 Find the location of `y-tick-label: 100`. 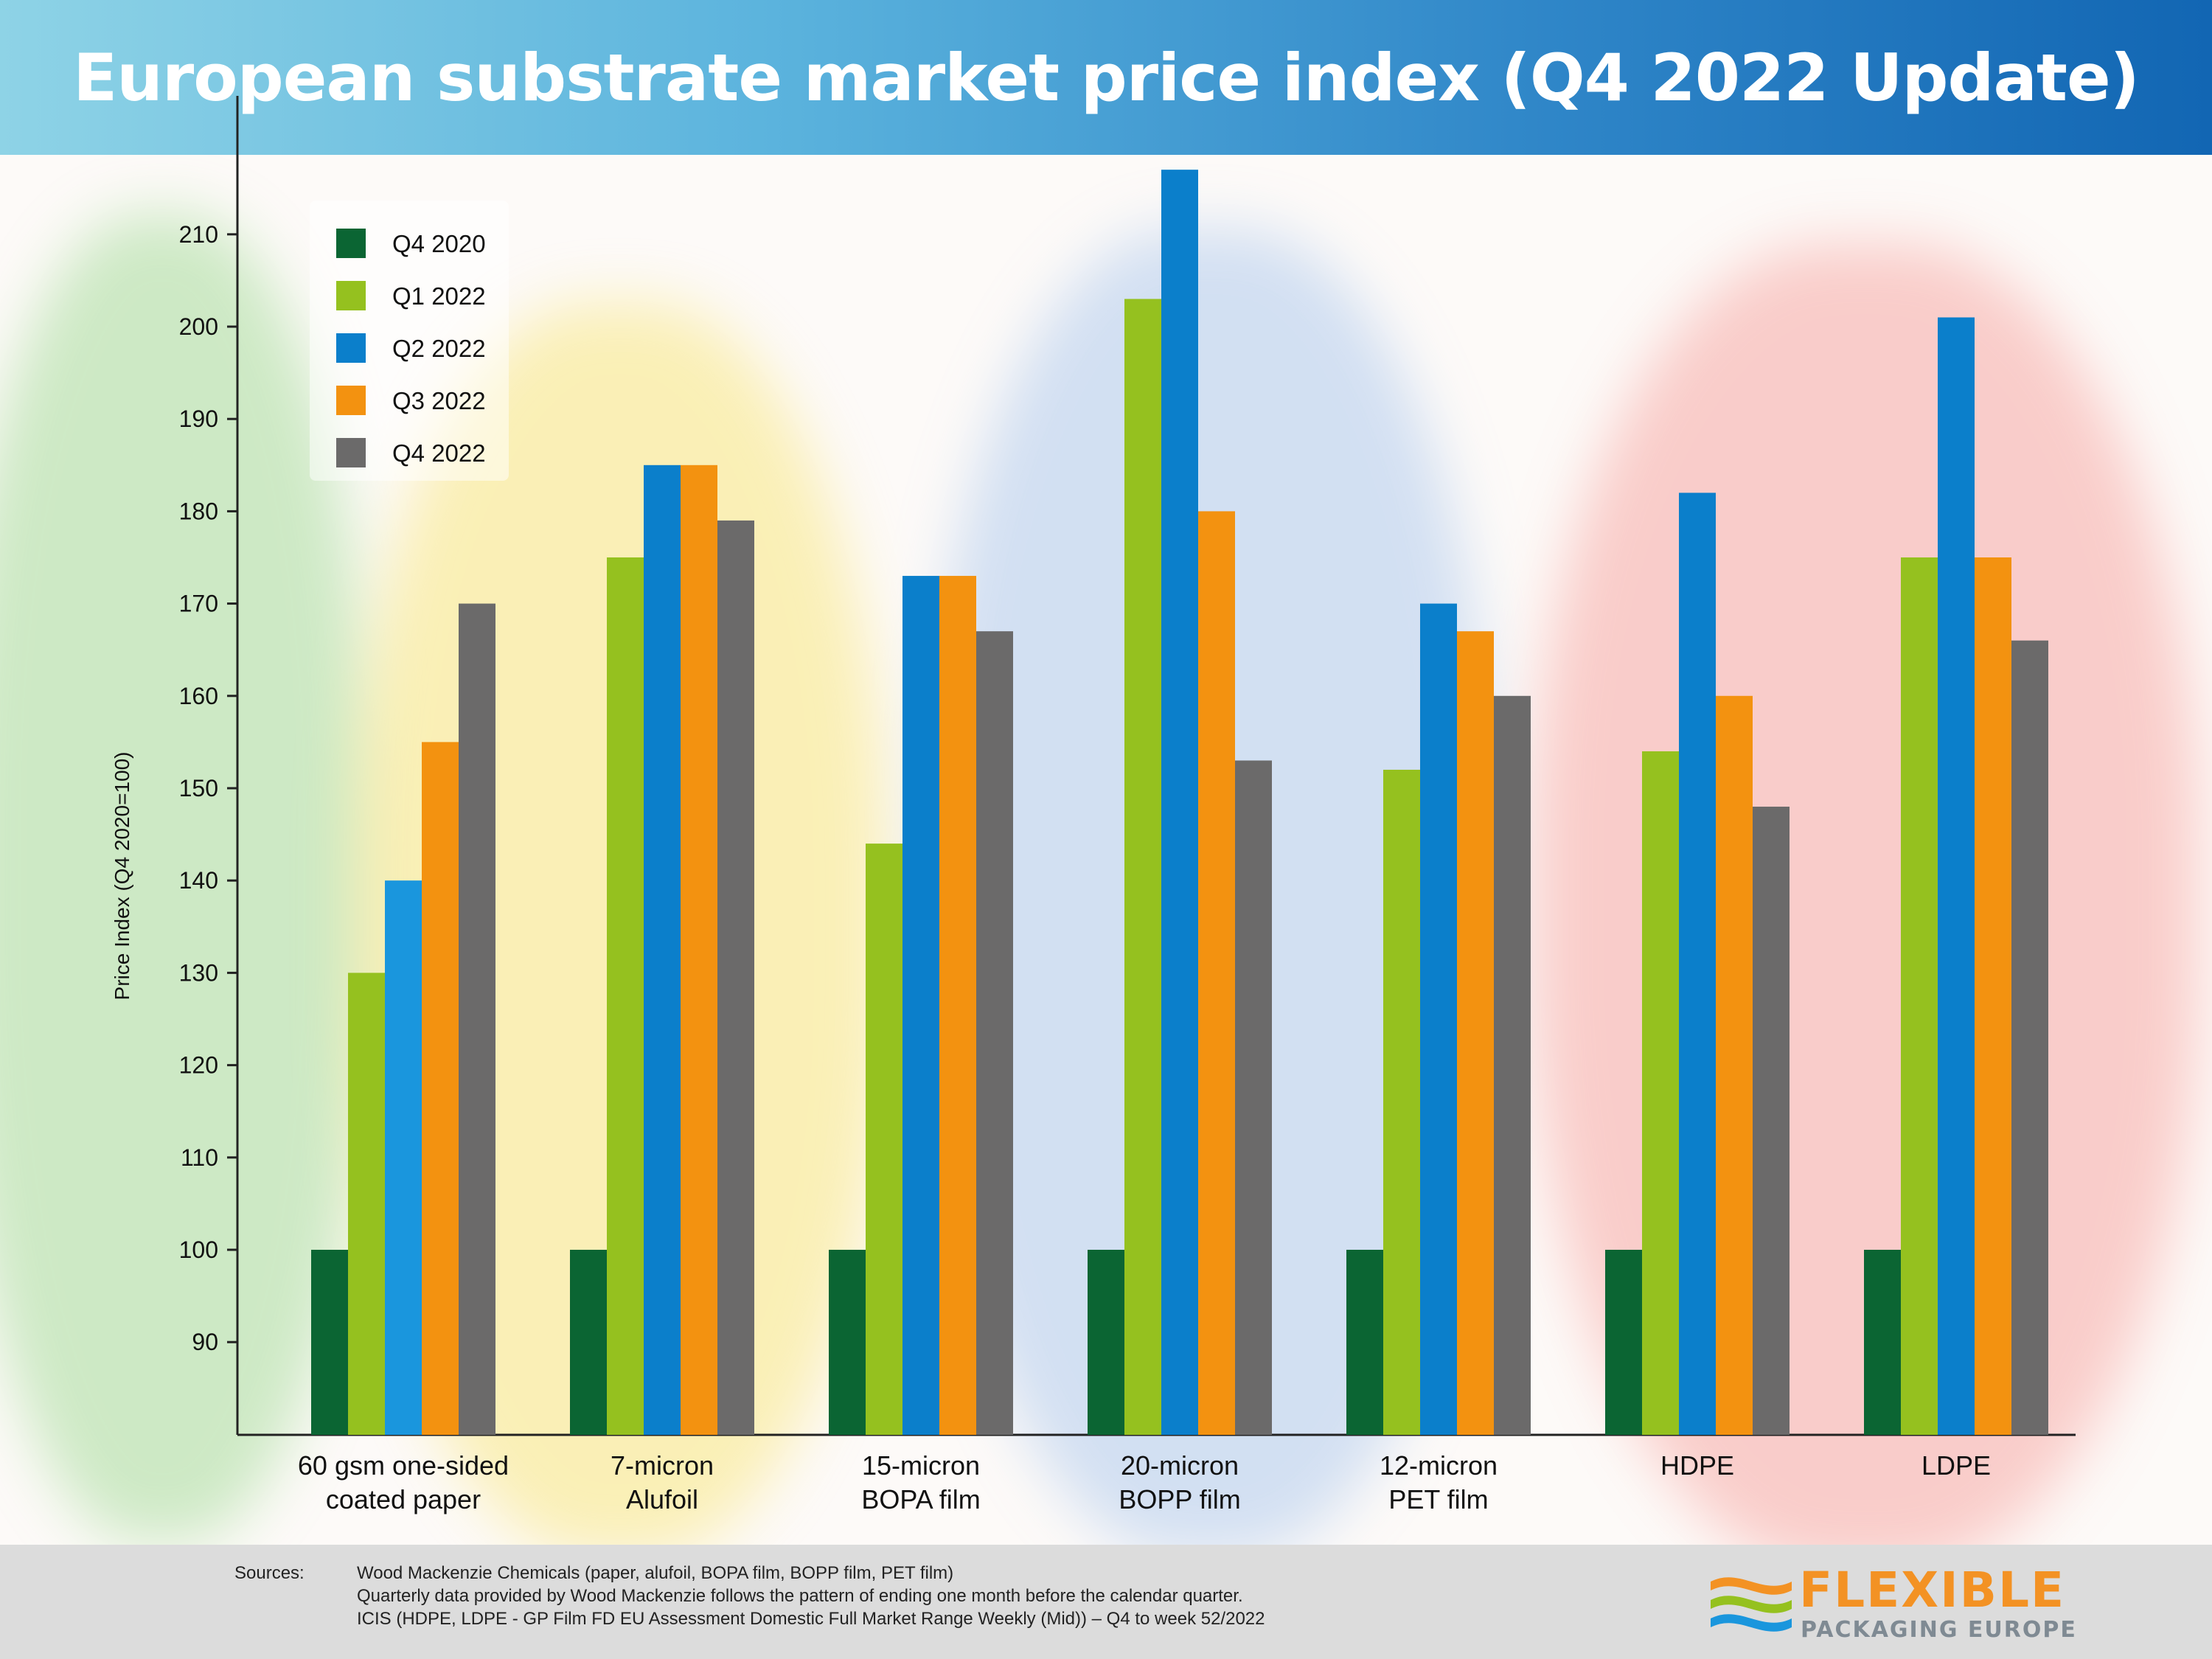

y-tick-label: 100 is located at coordinates (198, 1250).